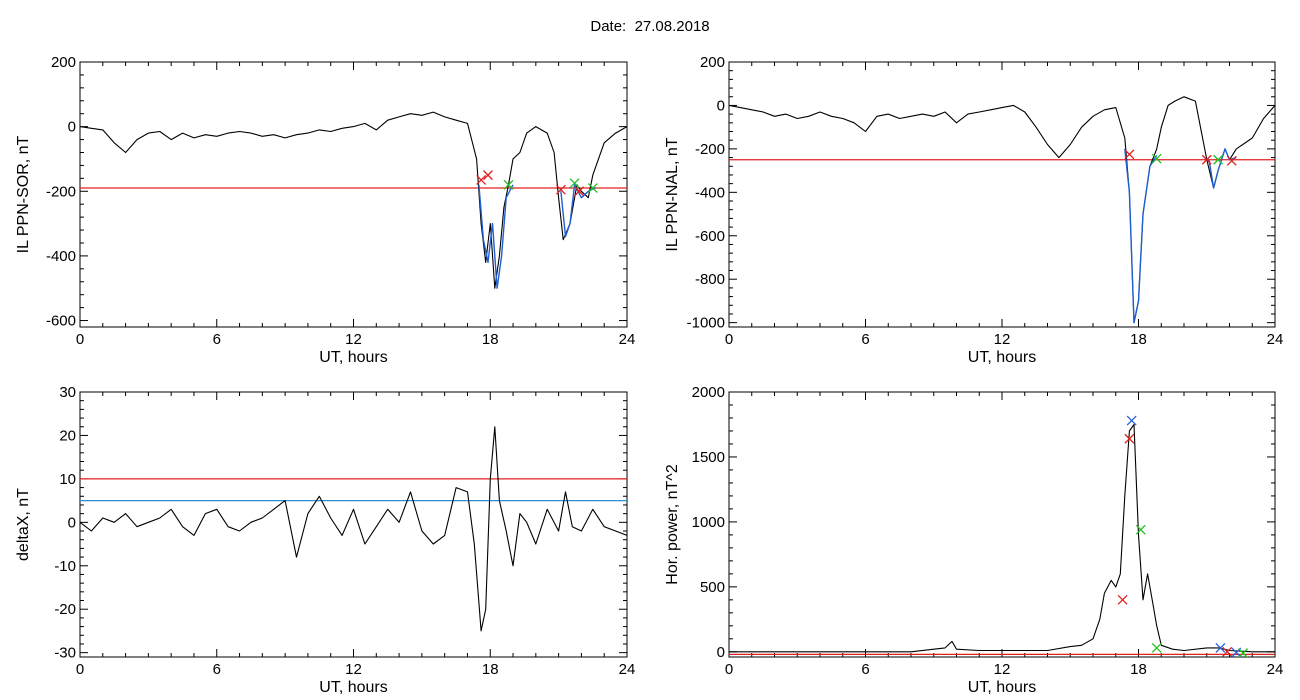  What do you see at coordinates (608, 26) in the screenshot?
I see `date-label: Date:` at bounding box center [608, 26].